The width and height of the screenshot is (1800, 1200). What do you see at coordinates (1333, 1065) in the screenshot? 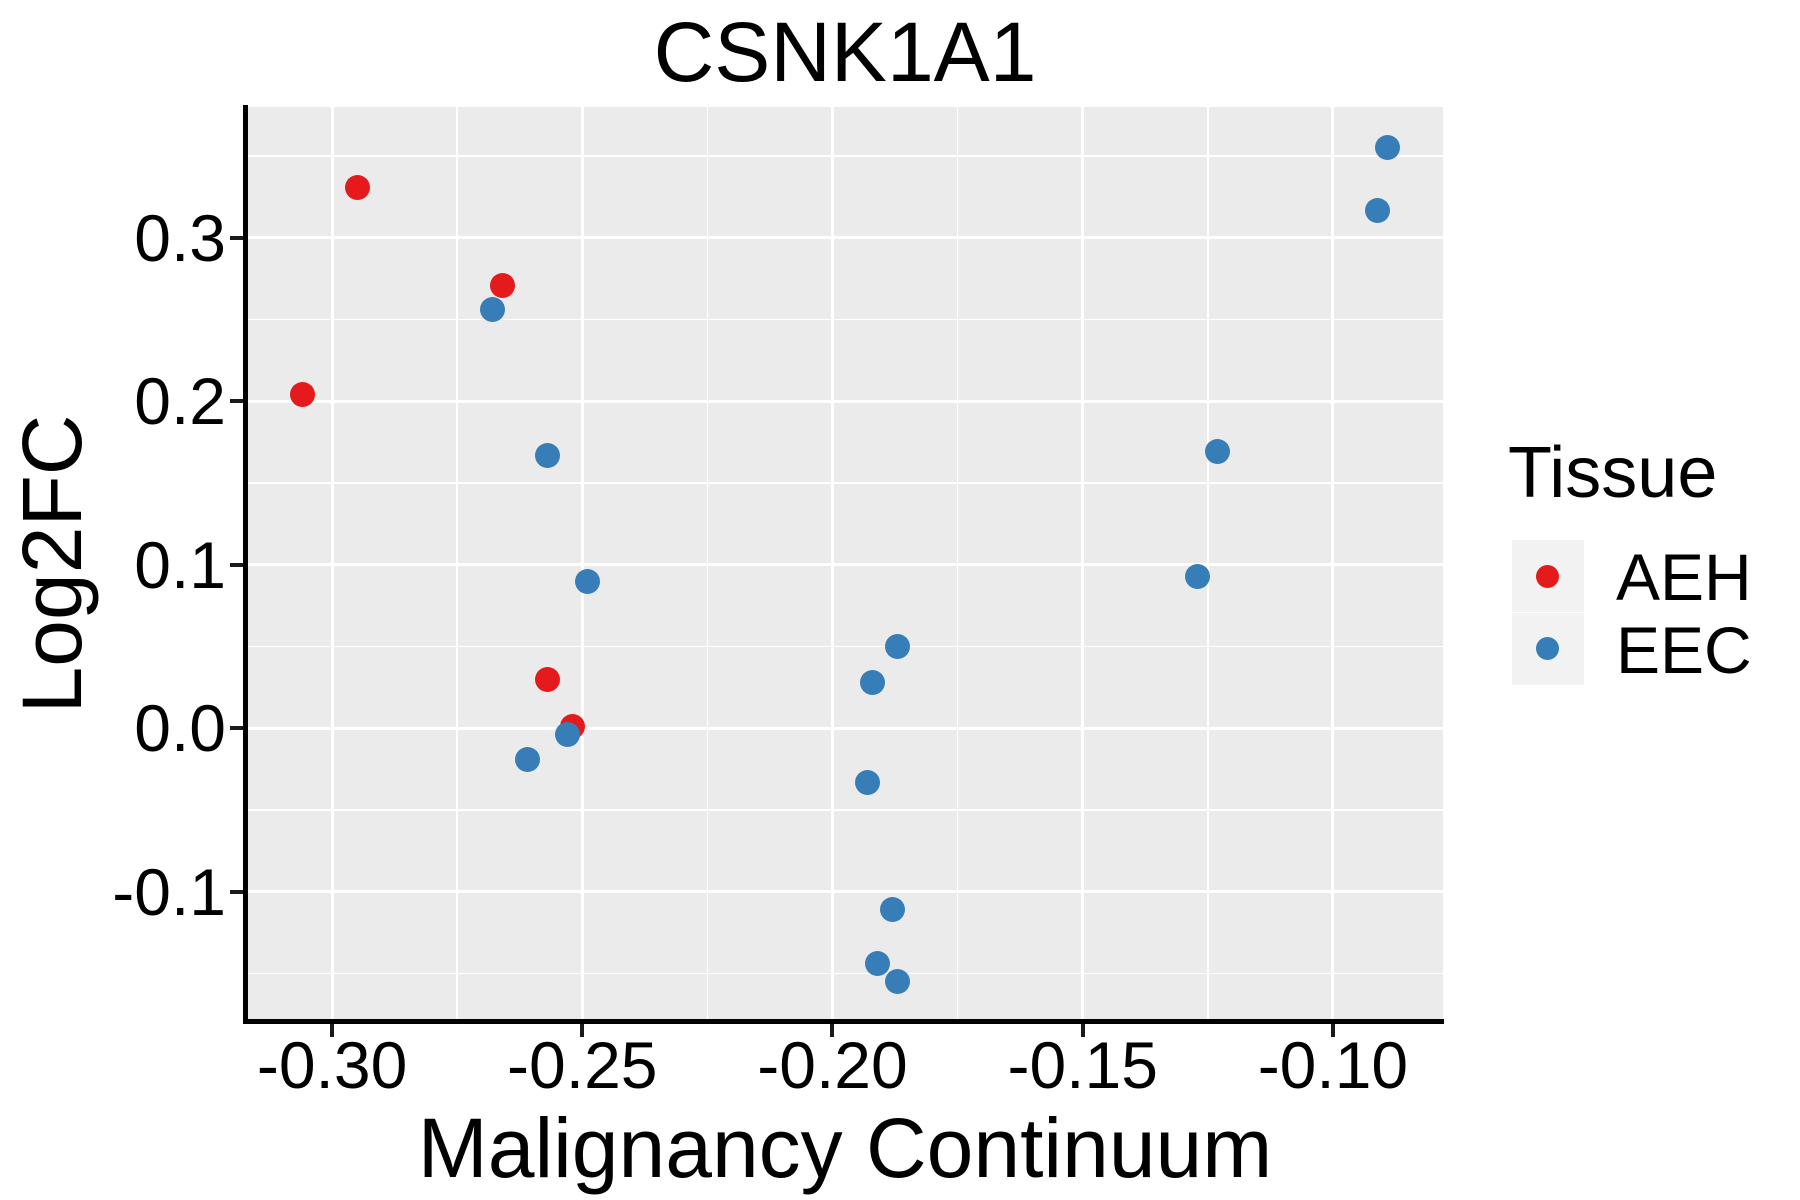
I see `x-tick-label: -0.10` at bounding box center [1333, 1065].